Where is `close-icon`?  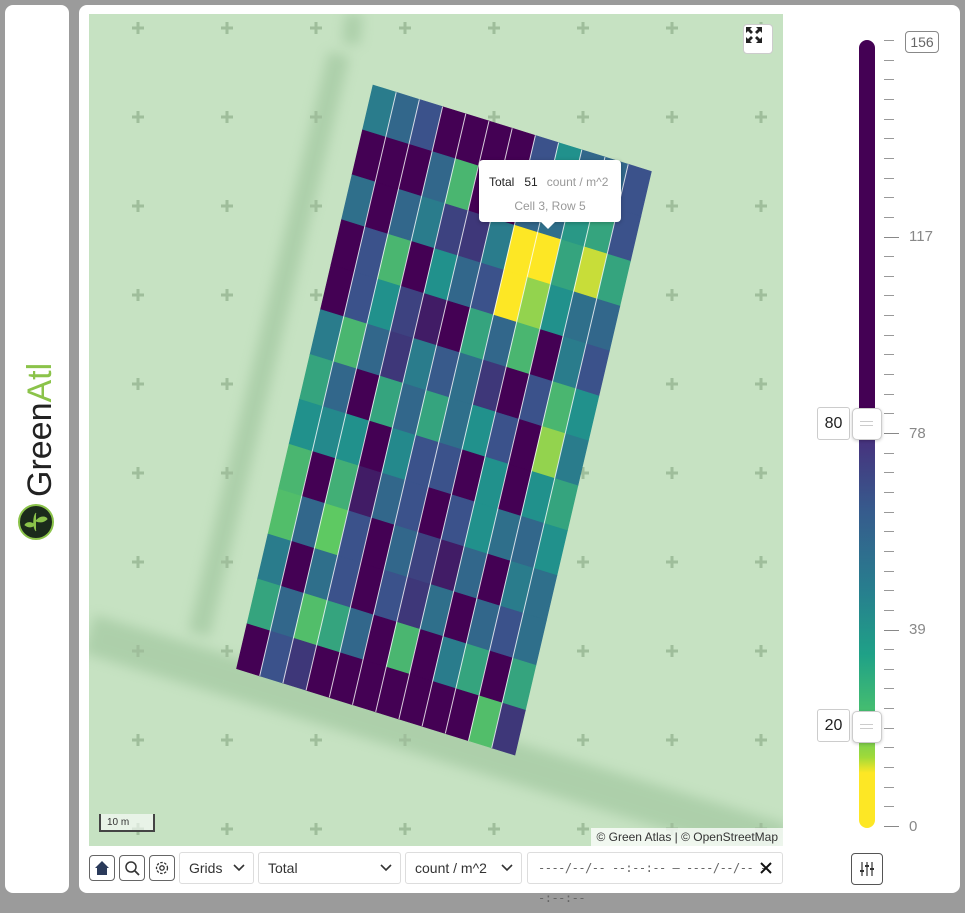 close-icon is located at coordinates (766, 868).